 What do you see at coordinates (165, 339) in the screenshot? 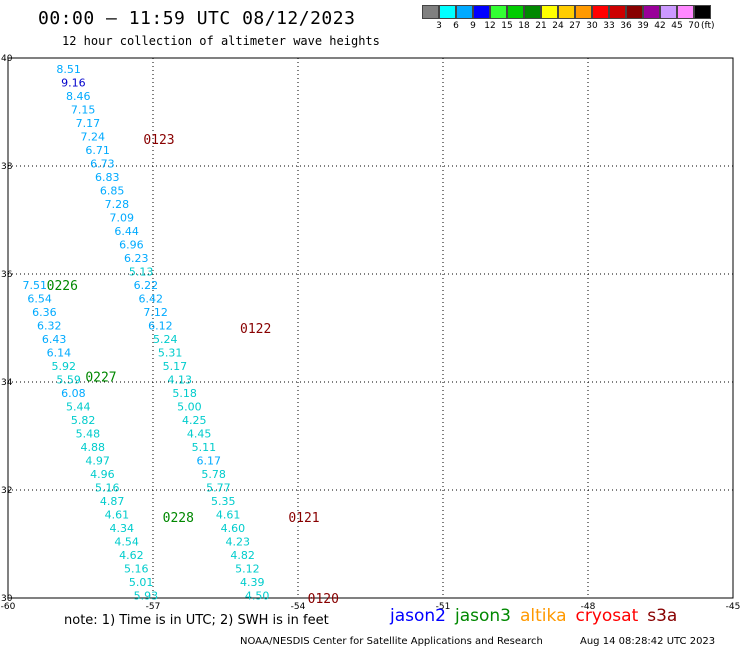
I see `wave-height-value: 5.24` at bounding box center [165, 339].